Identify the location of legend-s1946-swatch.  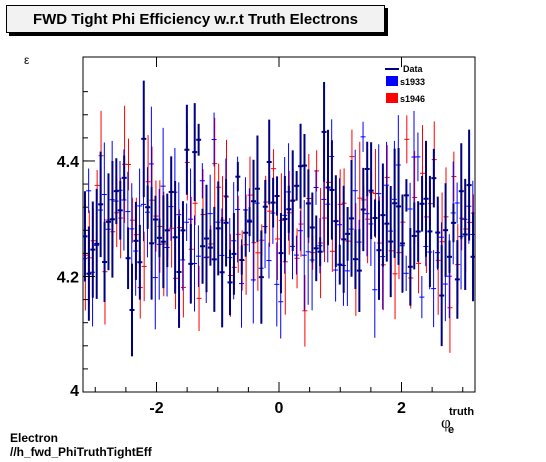
(392, 98).